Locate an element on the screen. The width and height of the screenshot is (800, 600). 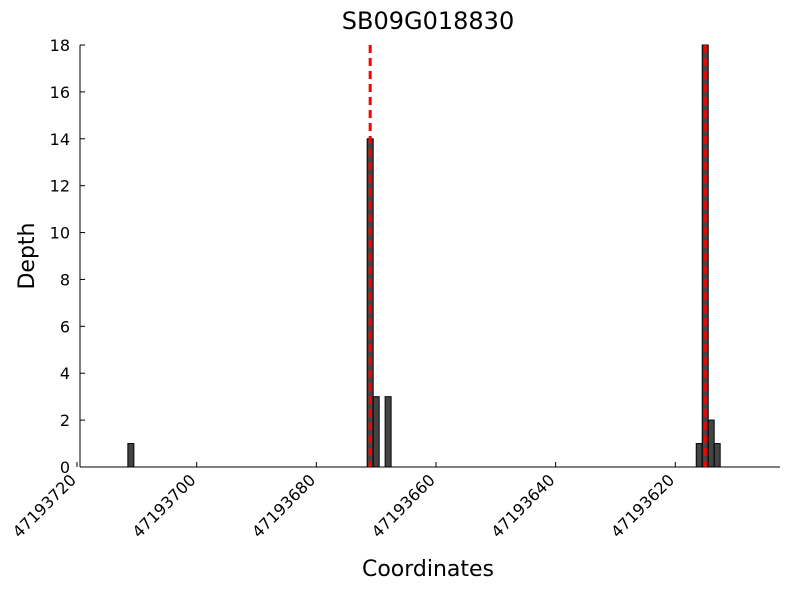
chart-title: SB09G018830 is located at coordinates (428, 21).